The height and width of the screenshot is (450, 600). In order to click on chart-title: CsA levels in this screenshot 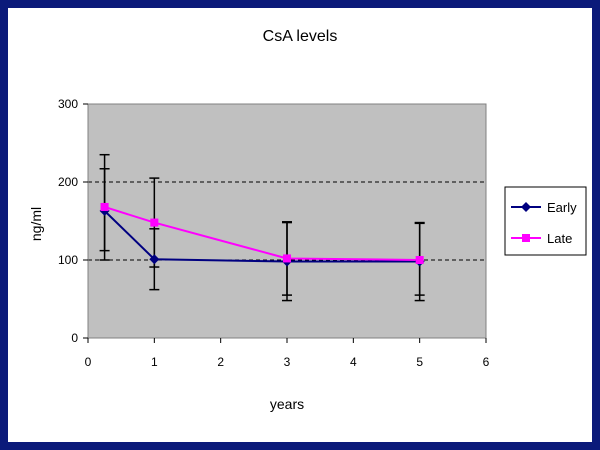, I will do `click(300, 36)`.